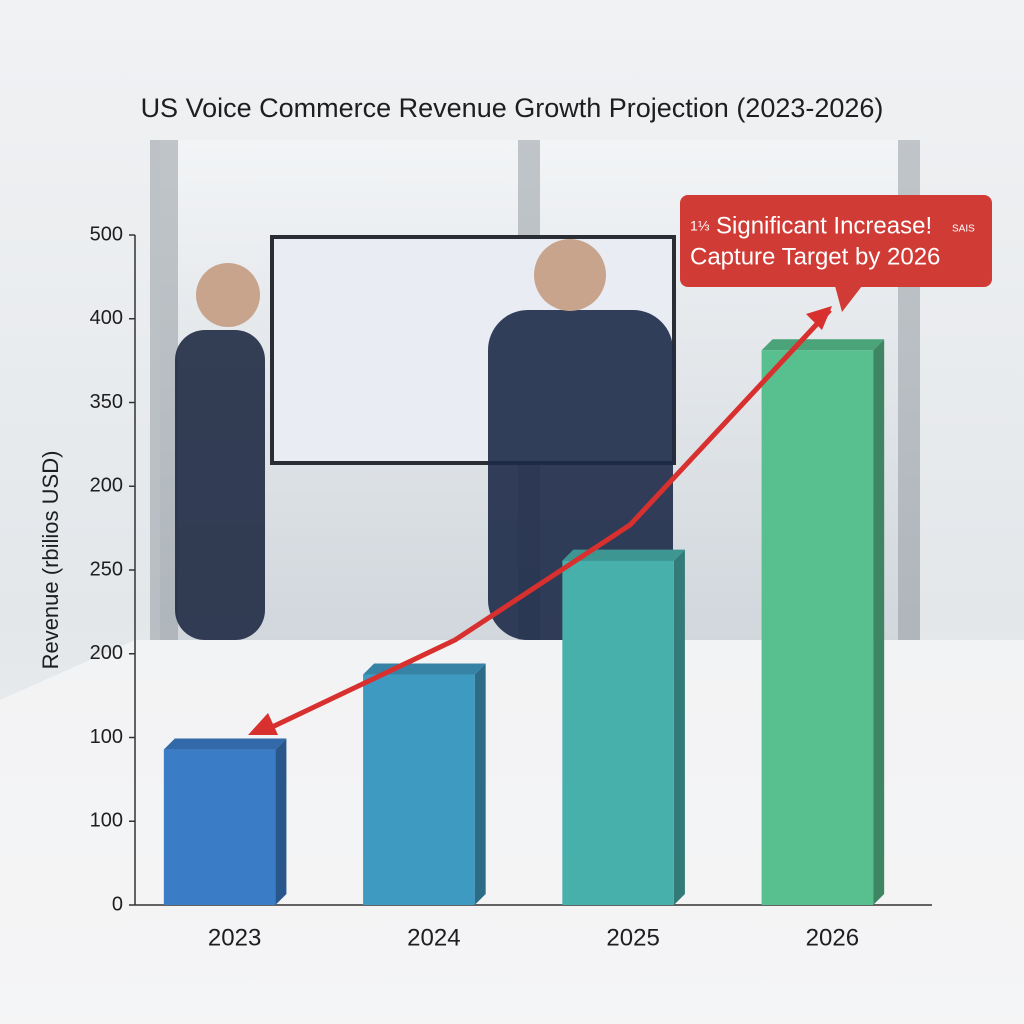 This screenshot has height=1024, width=1024. Describe the element at coordinates (433, 937) in the screenshot. I see `x-tick-label: 2024` at that location.